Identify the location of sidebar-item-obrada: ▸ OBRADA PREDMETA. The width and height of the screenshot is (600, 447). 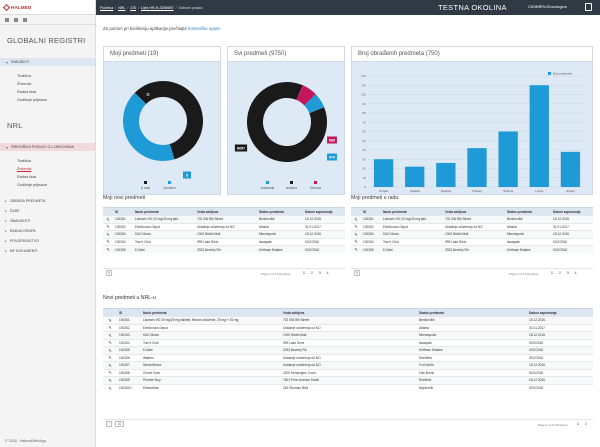
(47, 201).